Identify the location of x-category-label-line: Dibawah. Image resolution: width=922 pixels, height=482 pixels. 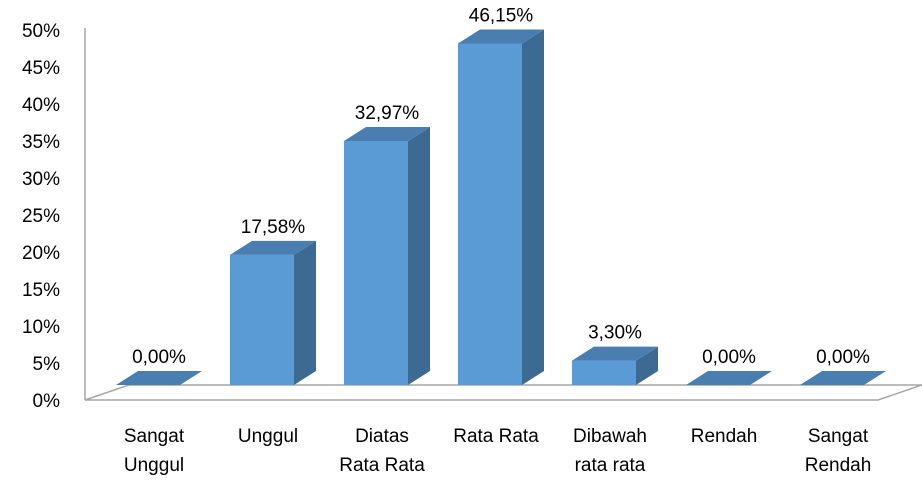
(610, 436).